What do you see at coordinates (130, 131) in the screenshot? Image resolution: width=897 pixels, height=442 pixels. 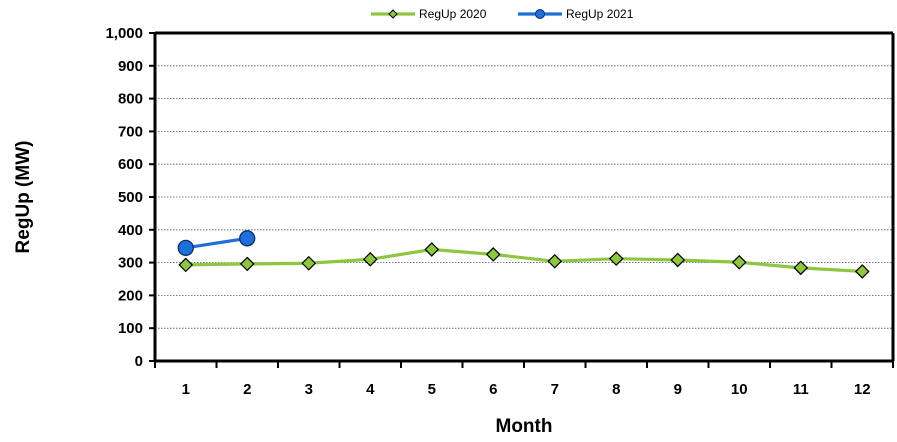 I see `y-tick-label: 700` at bounding box center [130, 131].